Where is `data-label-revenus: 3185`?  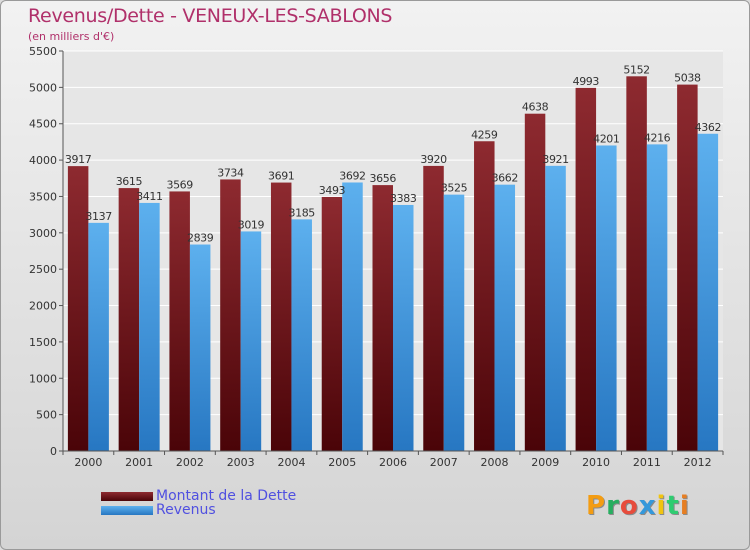
data-label-revenus: 3185 is located at coordinates (302, 212).